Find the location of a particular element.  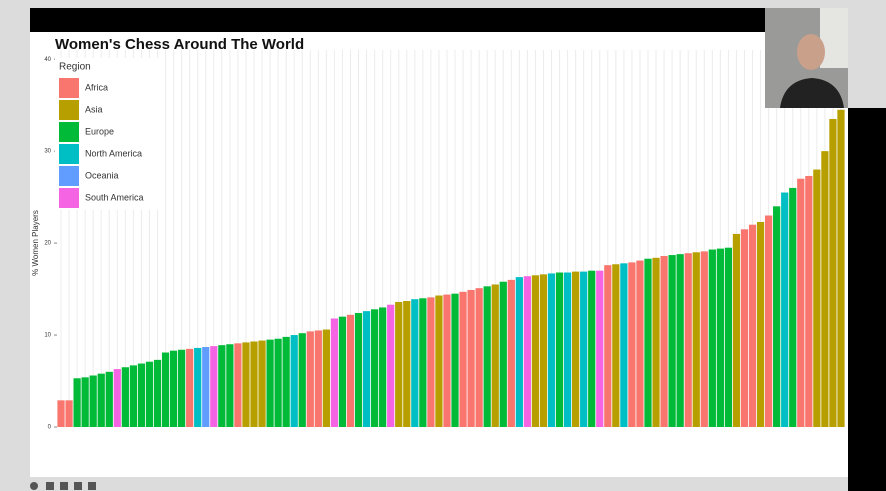

webcam is located at coordinates (806, 58).